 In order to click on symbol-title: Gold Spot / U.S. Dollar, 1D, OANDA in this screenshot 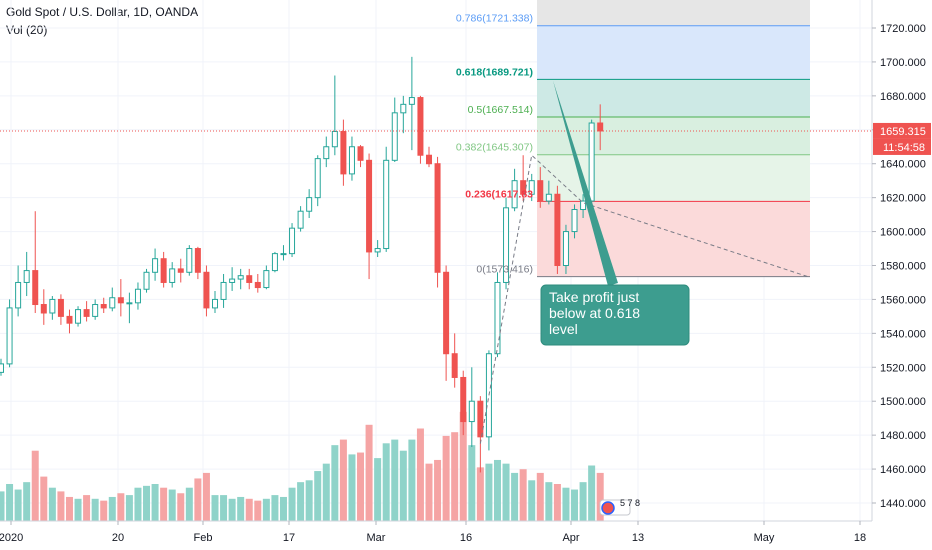, I will do `click(102, 12)`.